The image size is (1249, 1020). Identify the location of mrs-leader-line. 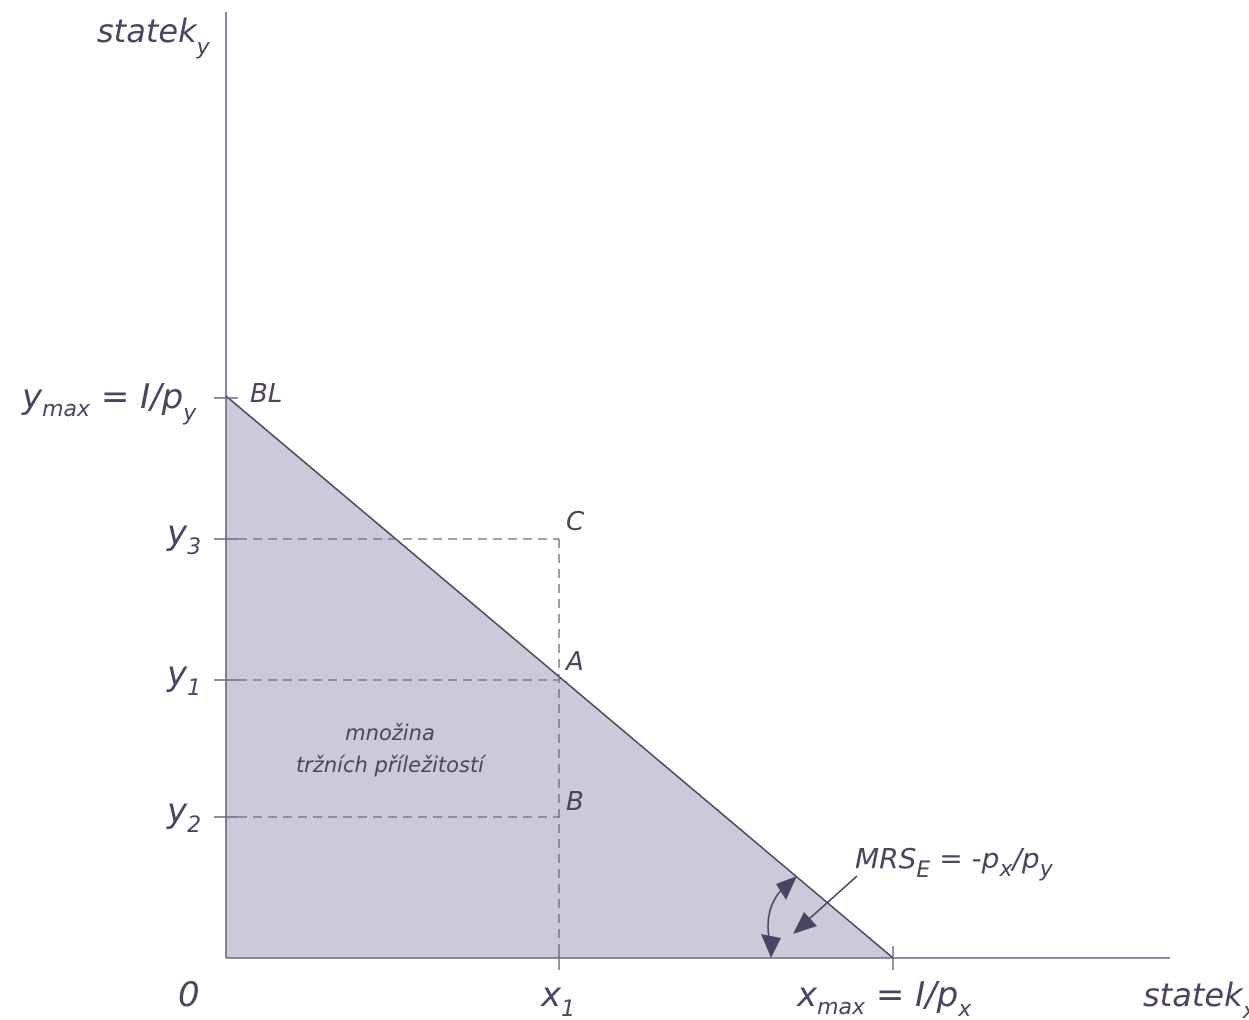
(832, 898).